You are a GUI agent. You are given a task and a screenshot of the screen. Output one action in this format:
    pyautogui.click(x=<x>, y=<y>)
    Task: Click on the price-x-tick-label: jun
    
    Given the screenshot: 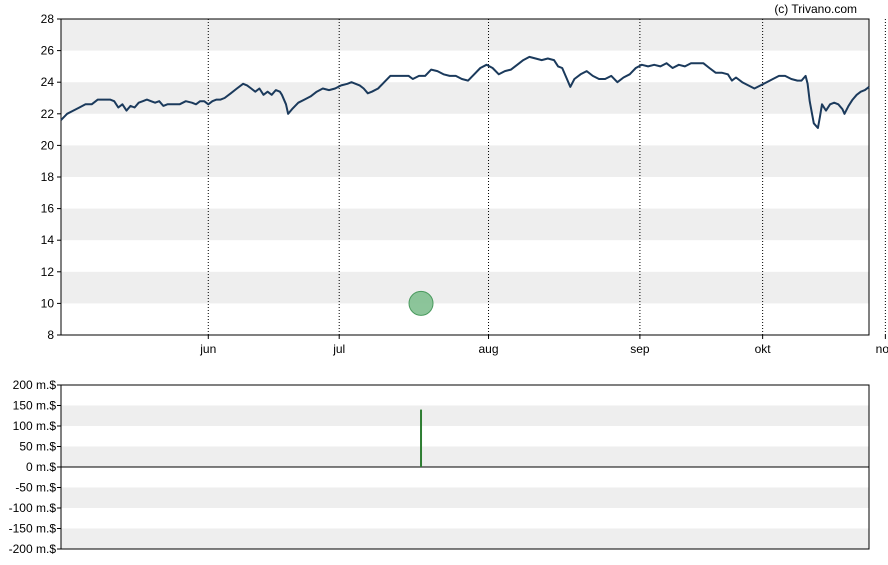 What is the action you would take?
    pyautogui.click(x=207, y=349)
    